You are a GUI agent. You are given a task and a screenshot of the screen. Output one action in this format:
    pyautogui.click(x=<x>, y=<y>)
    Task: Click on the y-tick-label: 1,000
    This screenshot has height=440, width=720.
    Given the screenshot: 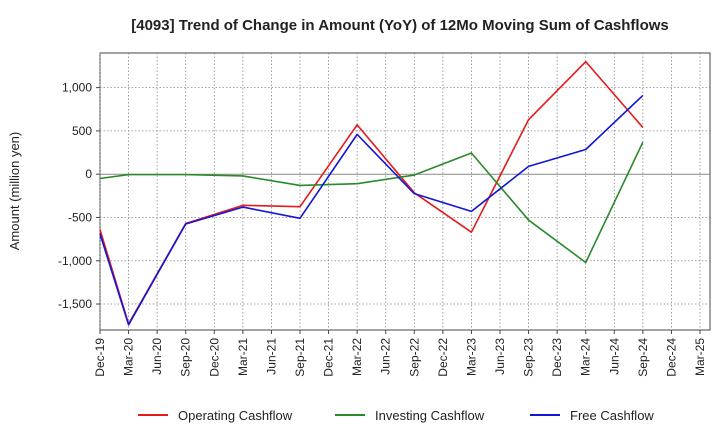 What is the action you would take?
    pyautogui.click(x=77, y=88)
    